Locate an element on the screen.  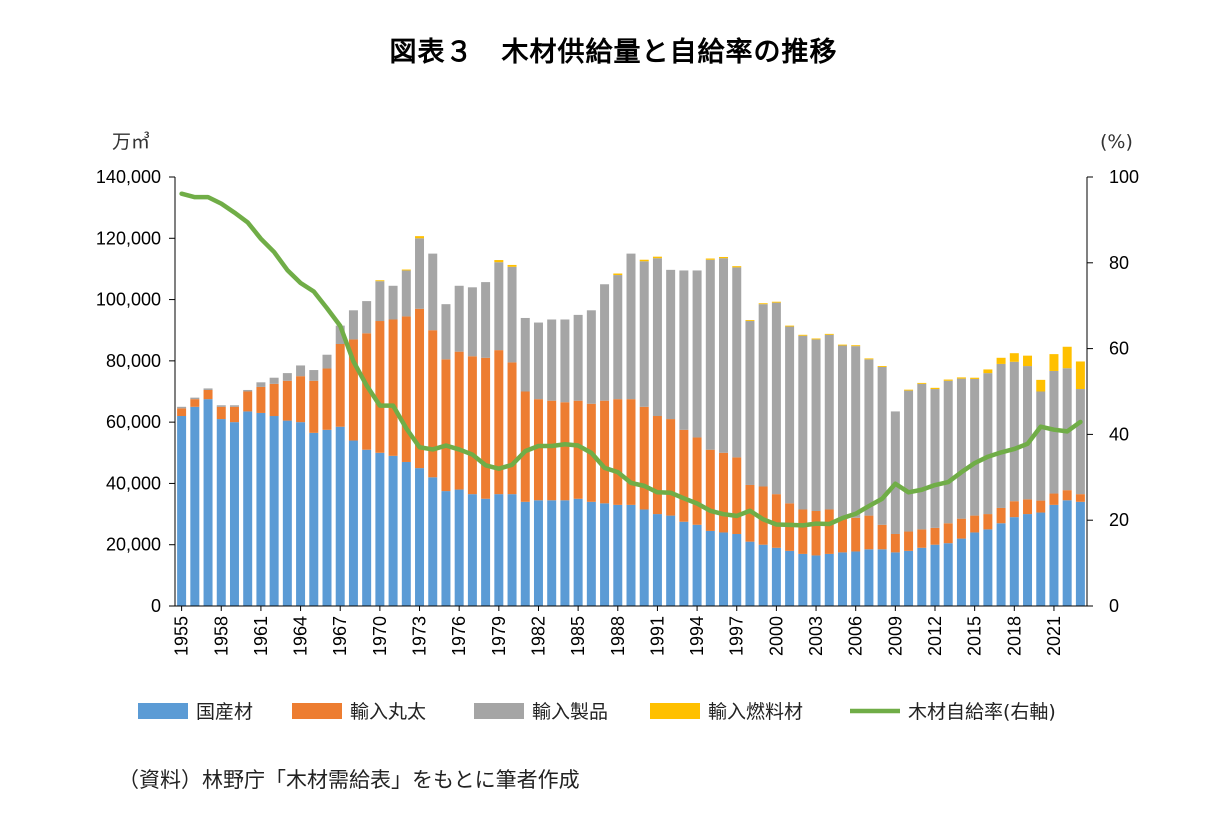
x-tick-label: 1997 is located at coordinates (737, 636).